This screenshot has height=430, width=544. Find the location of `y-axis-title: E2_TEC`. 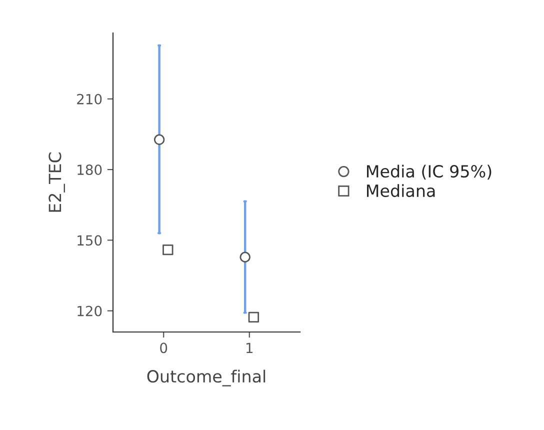

y-axis-title: E2_TEC is located at coordinates (56, 182).